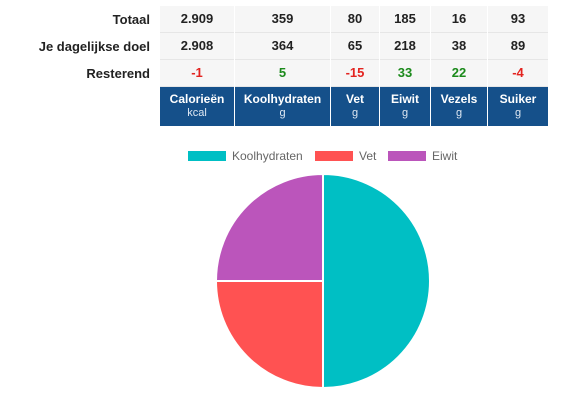 The height and width of the screenshot is (406, 568). Describe the element at coordinates (405, 19) in the screenshot. I see `cell-totaal-eiwit: 185` at that location.